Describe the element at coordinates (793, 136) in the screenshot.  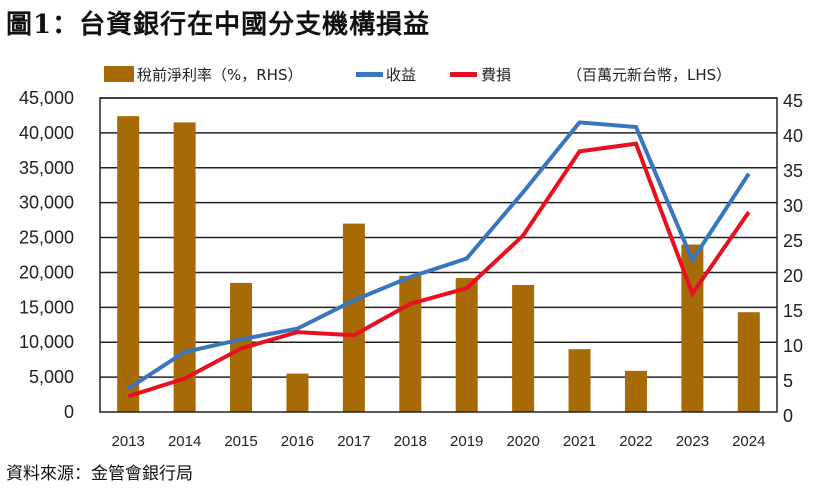
I see `right-tick-label: 40` at that location.